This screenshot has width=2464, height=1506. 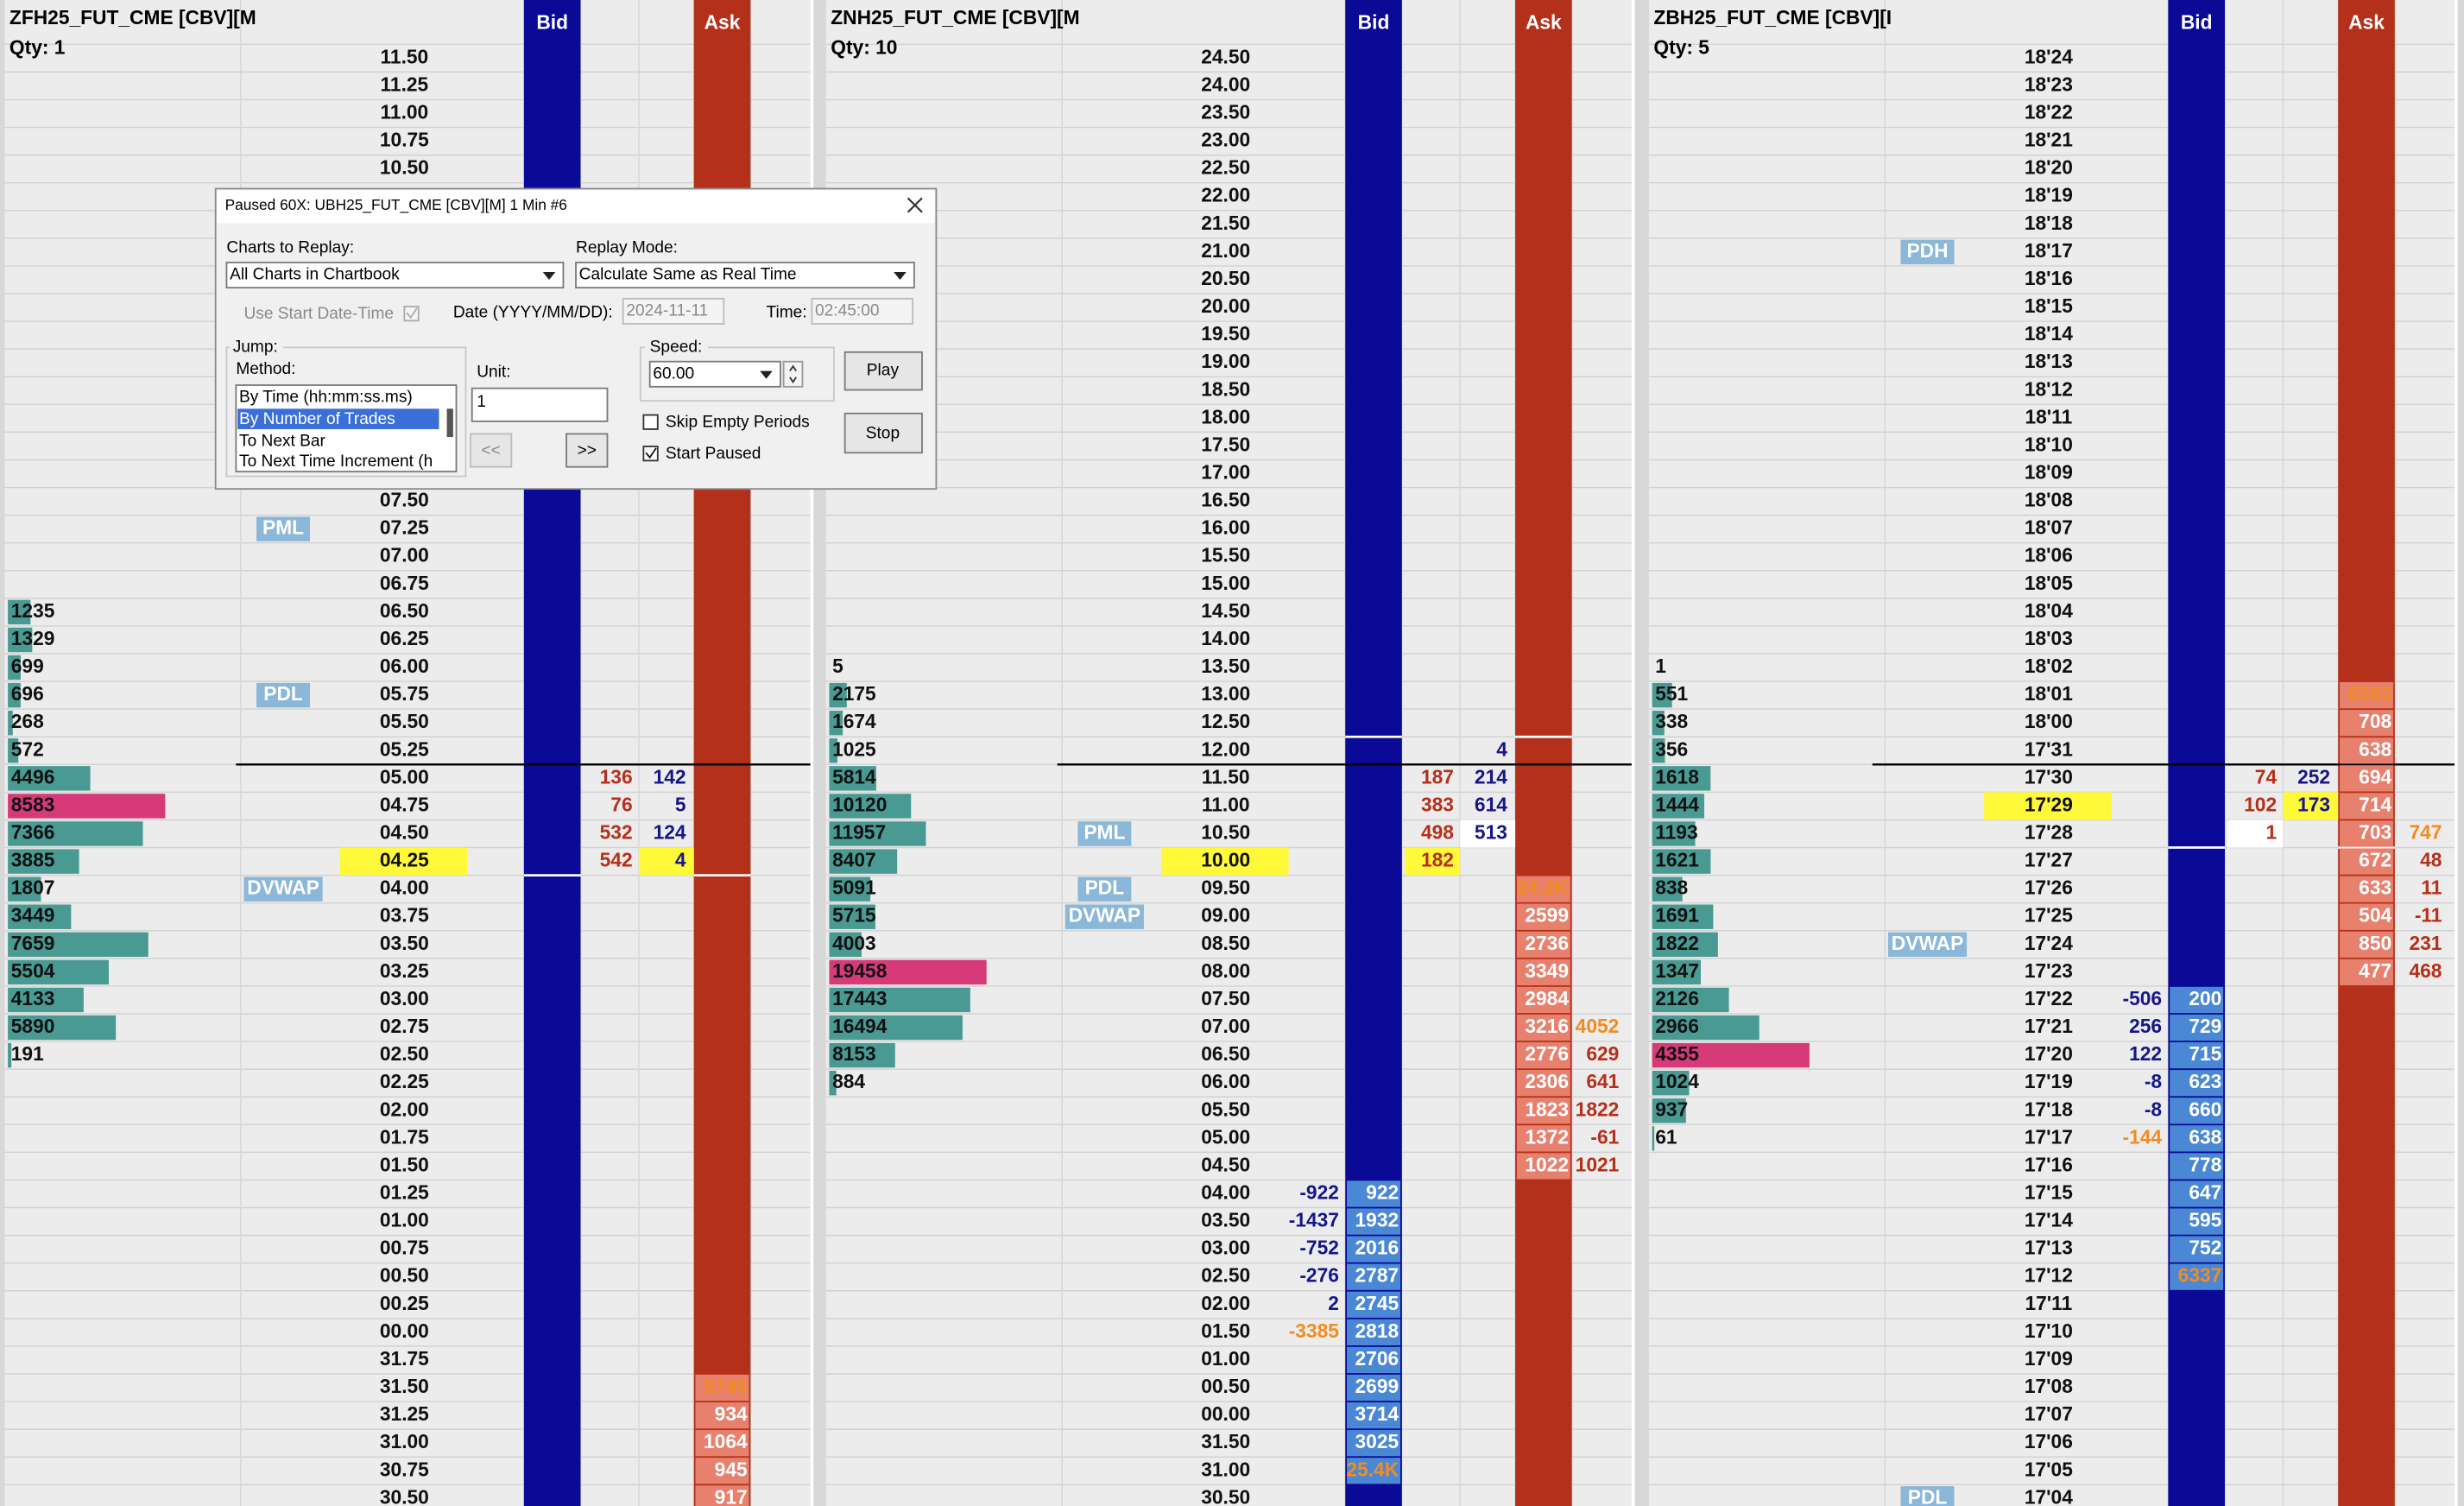 I want to click on bid-volume: 638, so click(x=2205, y=1136).